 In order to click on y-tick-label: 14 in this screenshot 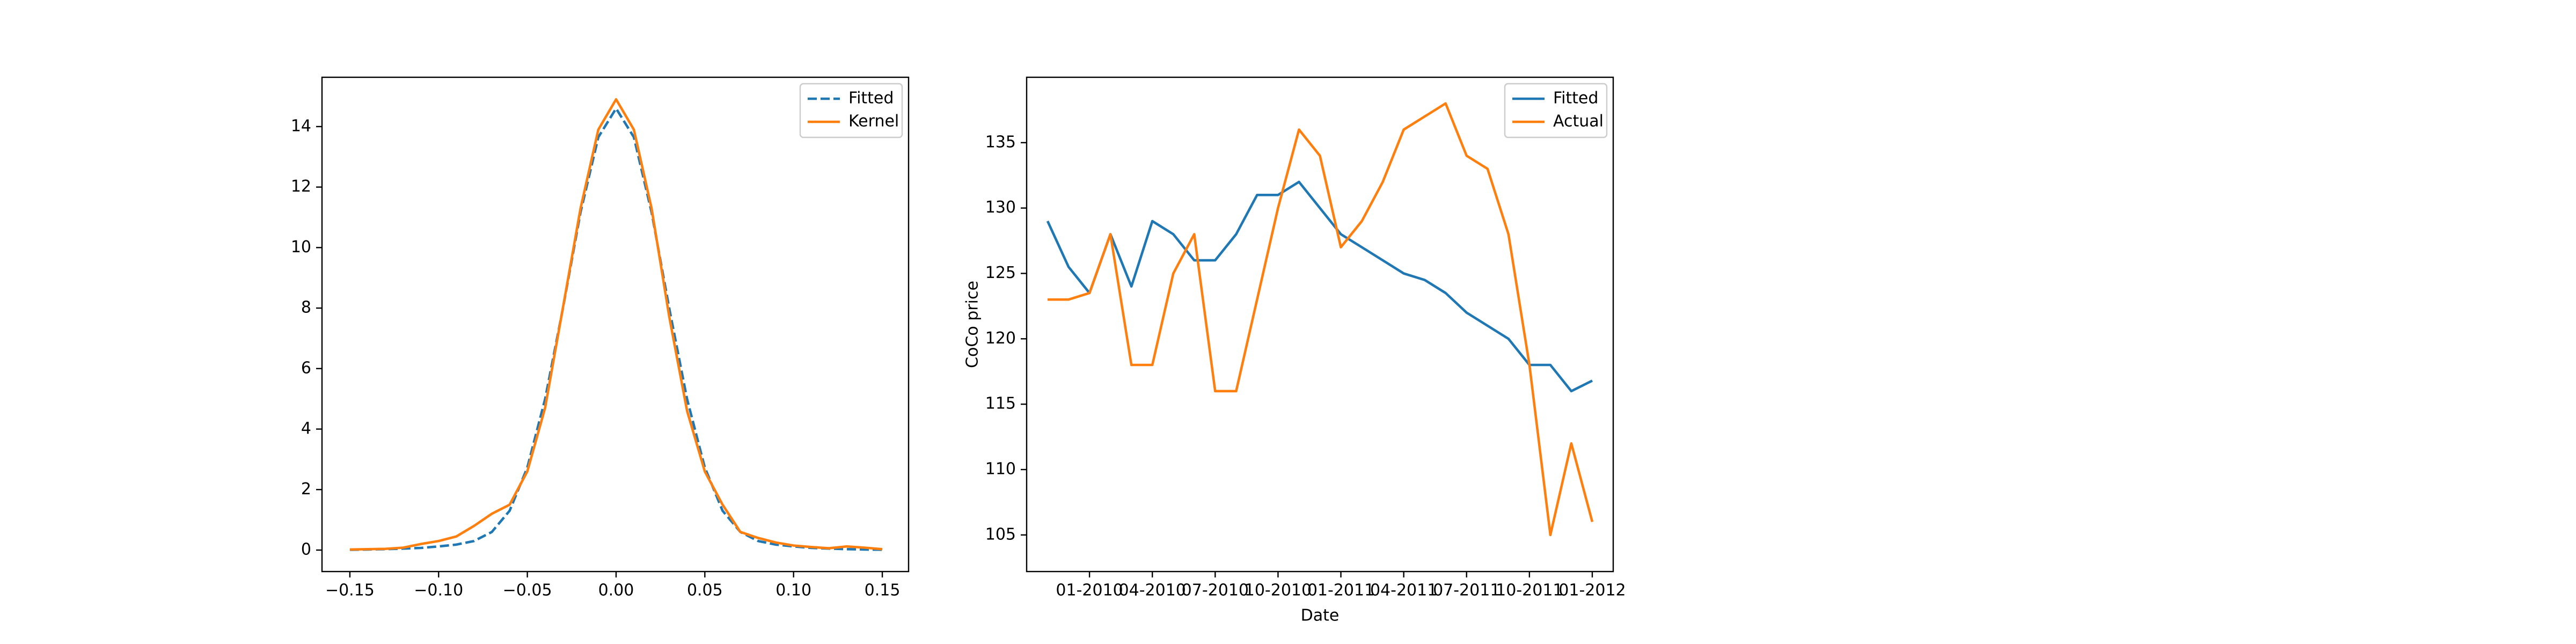, I will do `click(301, 125)`.